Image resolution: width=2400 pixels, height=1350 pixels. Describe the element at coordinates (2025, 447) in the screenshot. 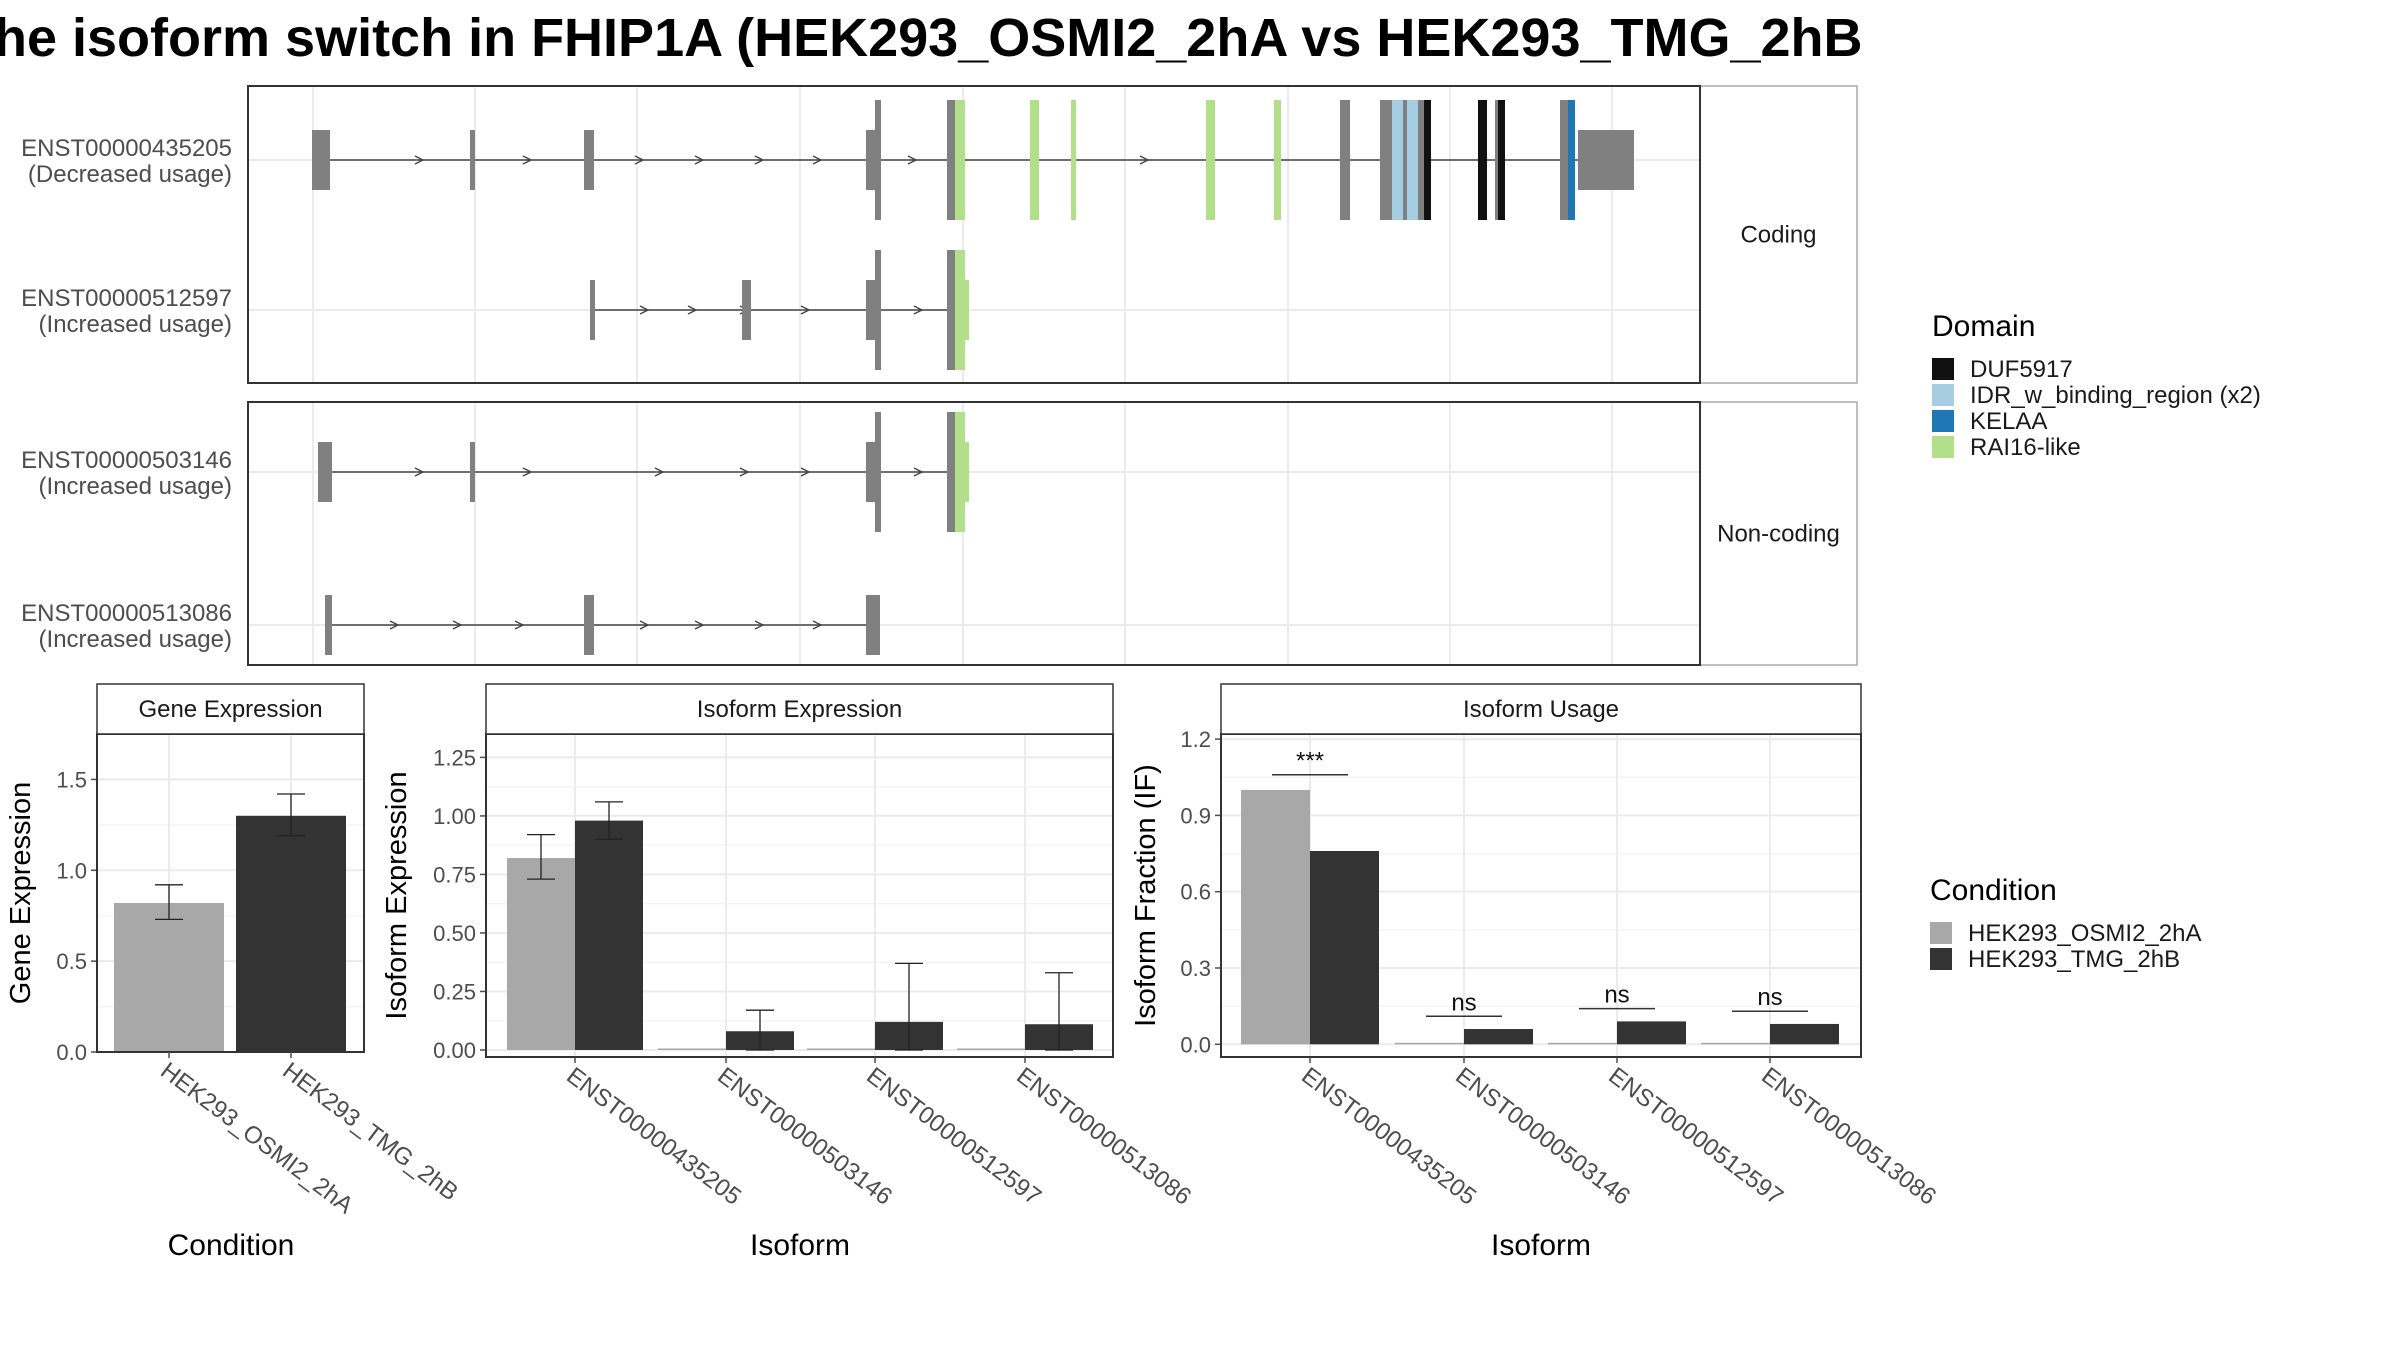

I see `legend-label: RAI16-like` at that location.